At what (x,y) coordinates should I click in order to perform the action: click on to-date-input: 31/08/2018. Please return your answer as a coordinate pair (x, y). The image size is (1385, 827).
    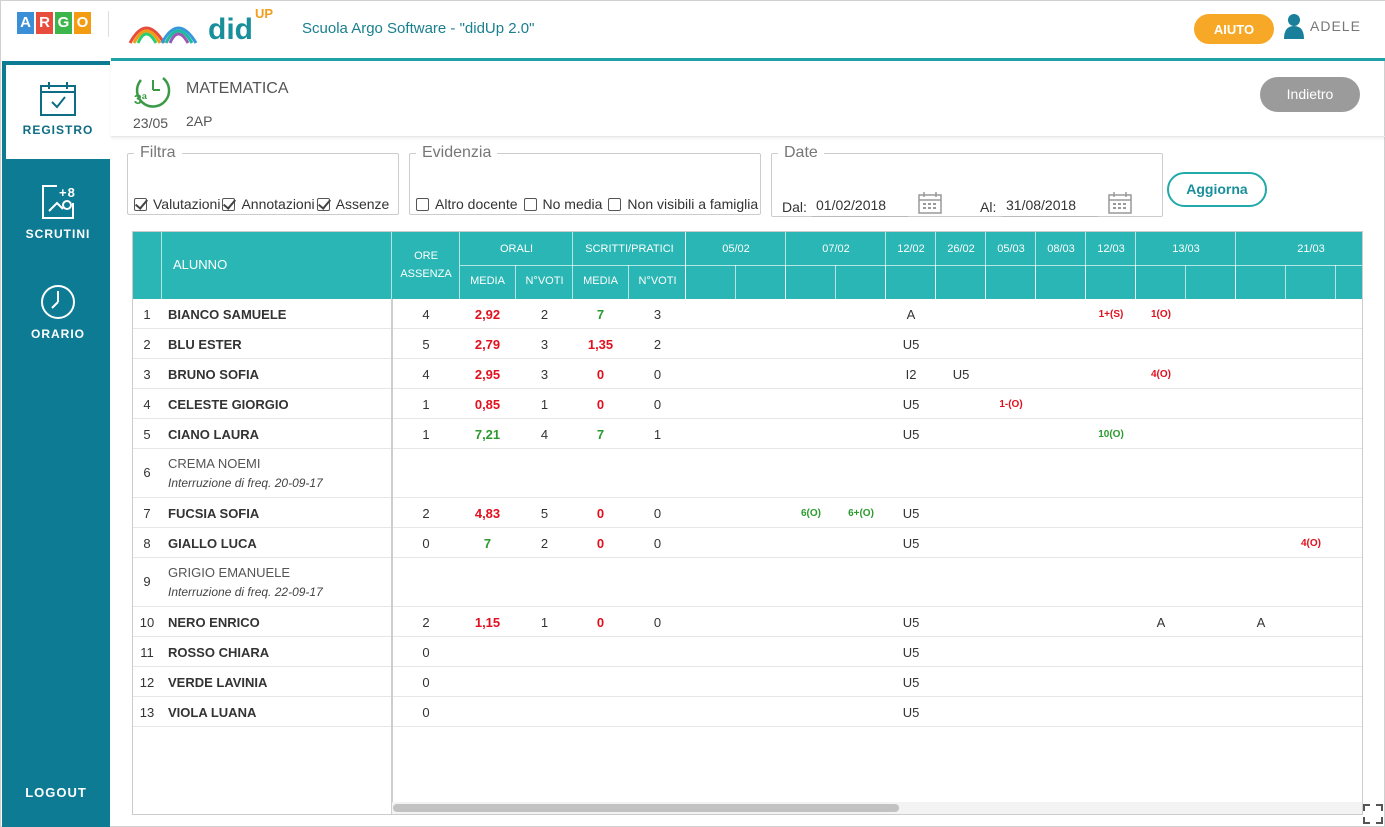
    Looking at the image, I should click on (1050, 206).